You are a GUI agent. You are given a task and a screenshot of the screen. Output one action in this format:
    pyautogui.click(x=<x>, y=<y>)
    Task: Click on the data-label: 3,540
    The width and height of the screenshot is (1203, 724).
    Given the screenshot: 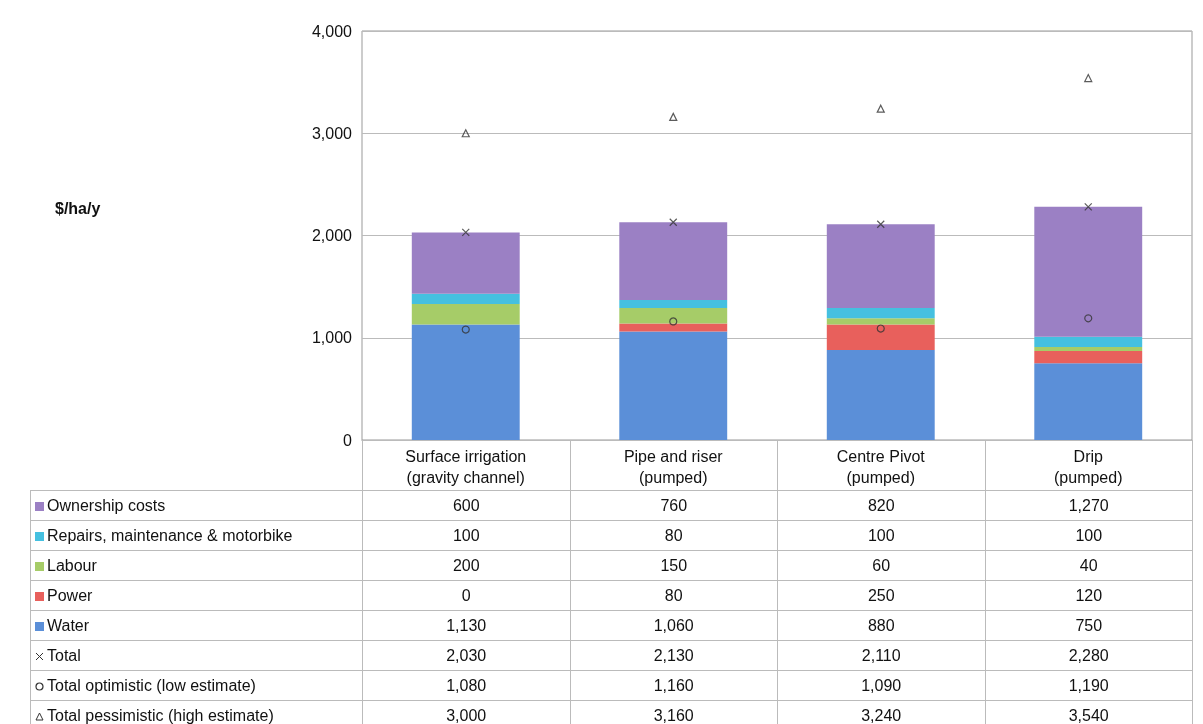 What is the action you would take?
    pyautogui.click(x=1089, y=712)
    